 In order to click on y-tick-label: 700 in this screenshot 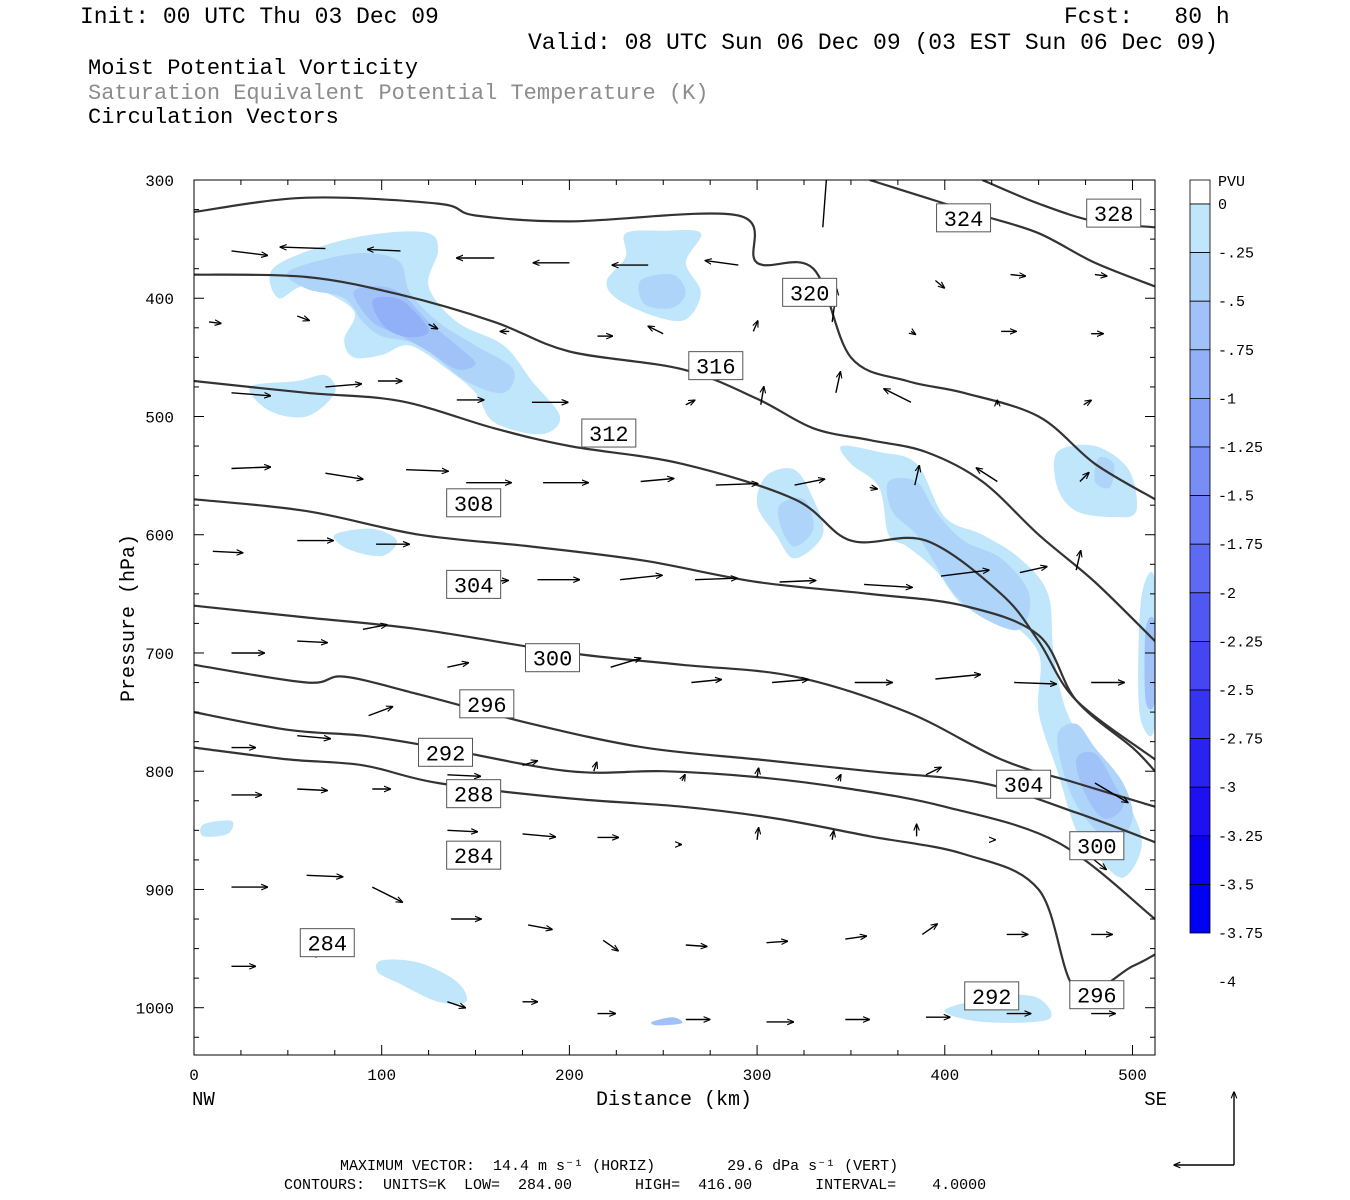, I will do `click(159, 655)`.